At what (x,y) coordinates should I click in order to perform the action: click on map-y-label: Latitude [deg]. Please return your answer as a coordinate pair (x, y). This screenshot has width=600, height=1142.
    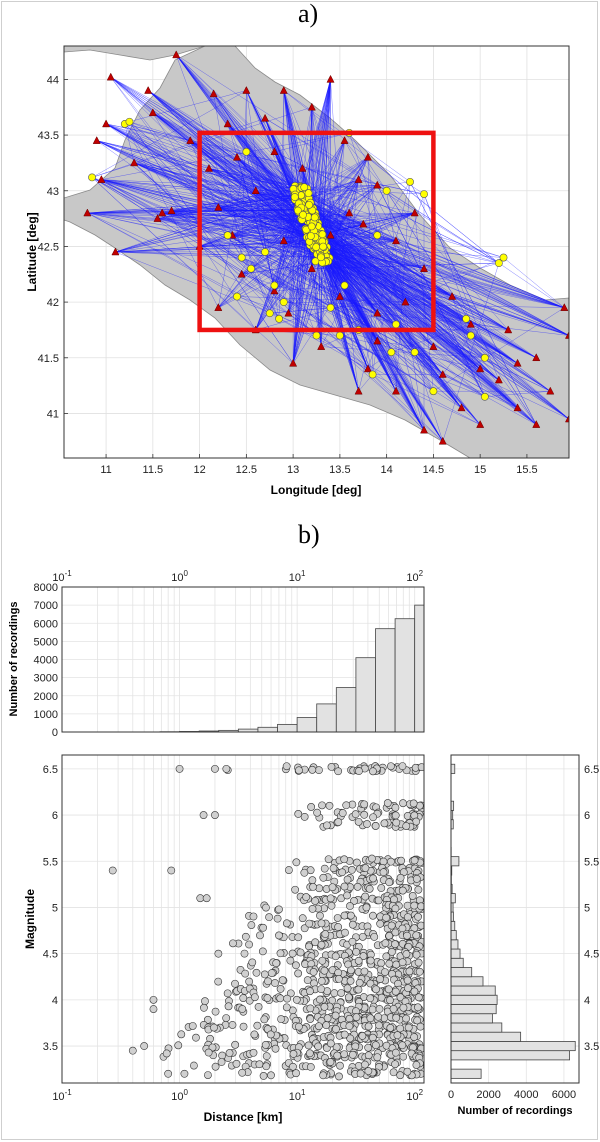
    Looking at the image, I should click on (32, 251).